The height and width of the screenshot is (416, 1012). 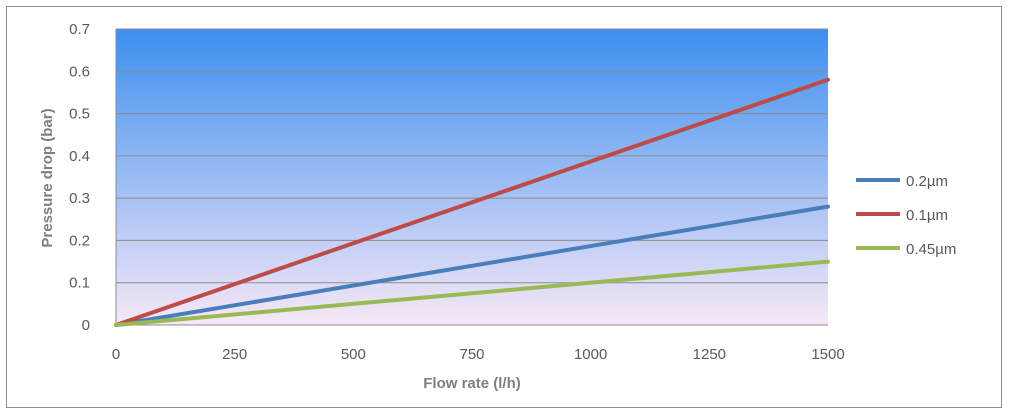 I want to click on series-line, so click(x=472, y=293).